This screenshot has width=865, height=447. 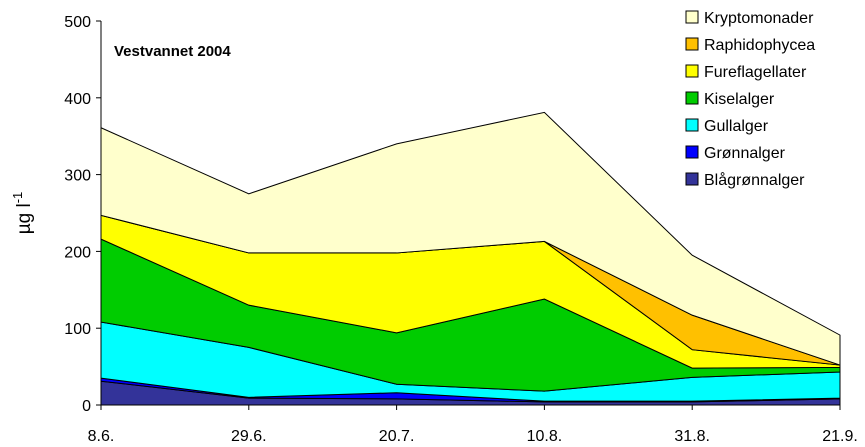 I want to click on x-tick-label: 29.6., so click(x=249, y=436).